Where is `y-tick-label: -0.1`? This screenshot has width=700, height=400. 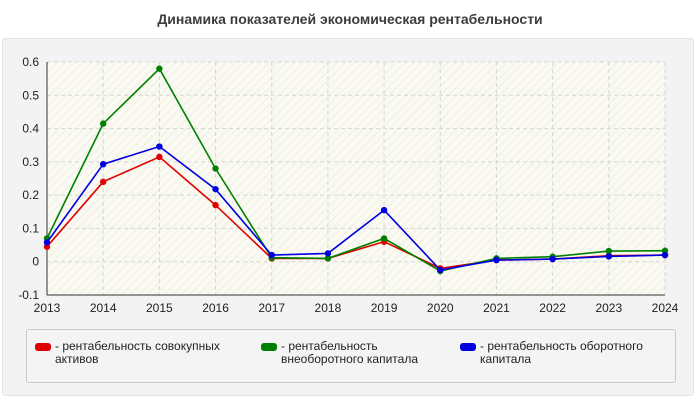 y-tick-label: -0.1 is located at coordinates (28, 295).